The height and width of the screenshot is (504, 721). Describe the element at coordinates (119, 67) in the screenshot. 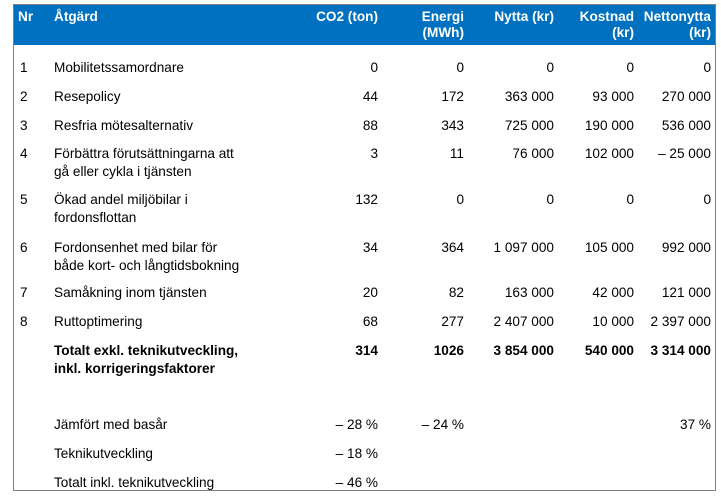

I see `row-atgard: Mobilitetssamordnare` at that location.